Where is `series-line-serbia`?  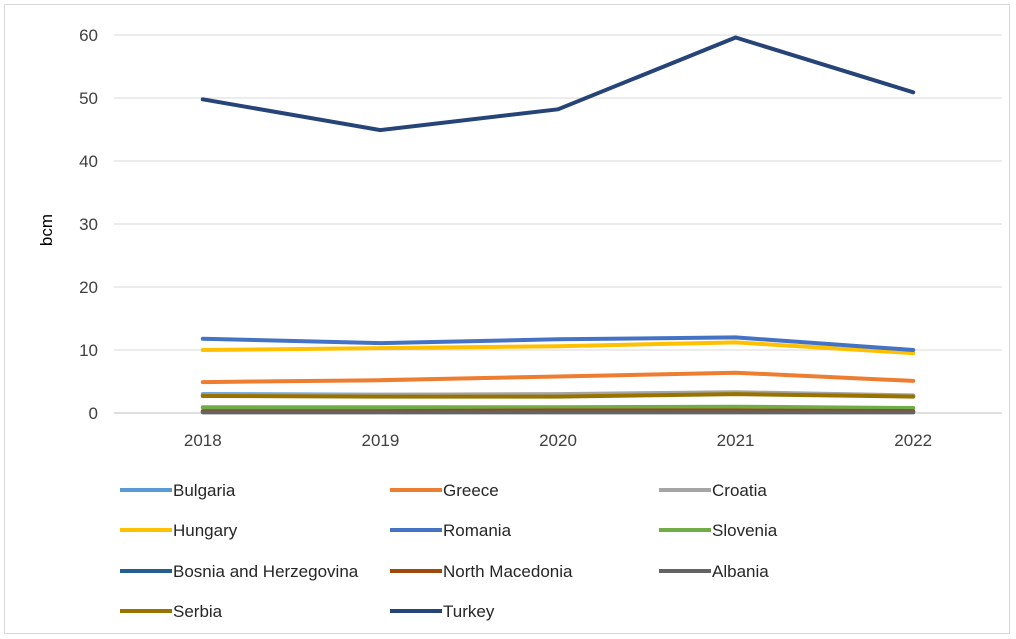
series-line-serbia is located at coordinates (558, 395).